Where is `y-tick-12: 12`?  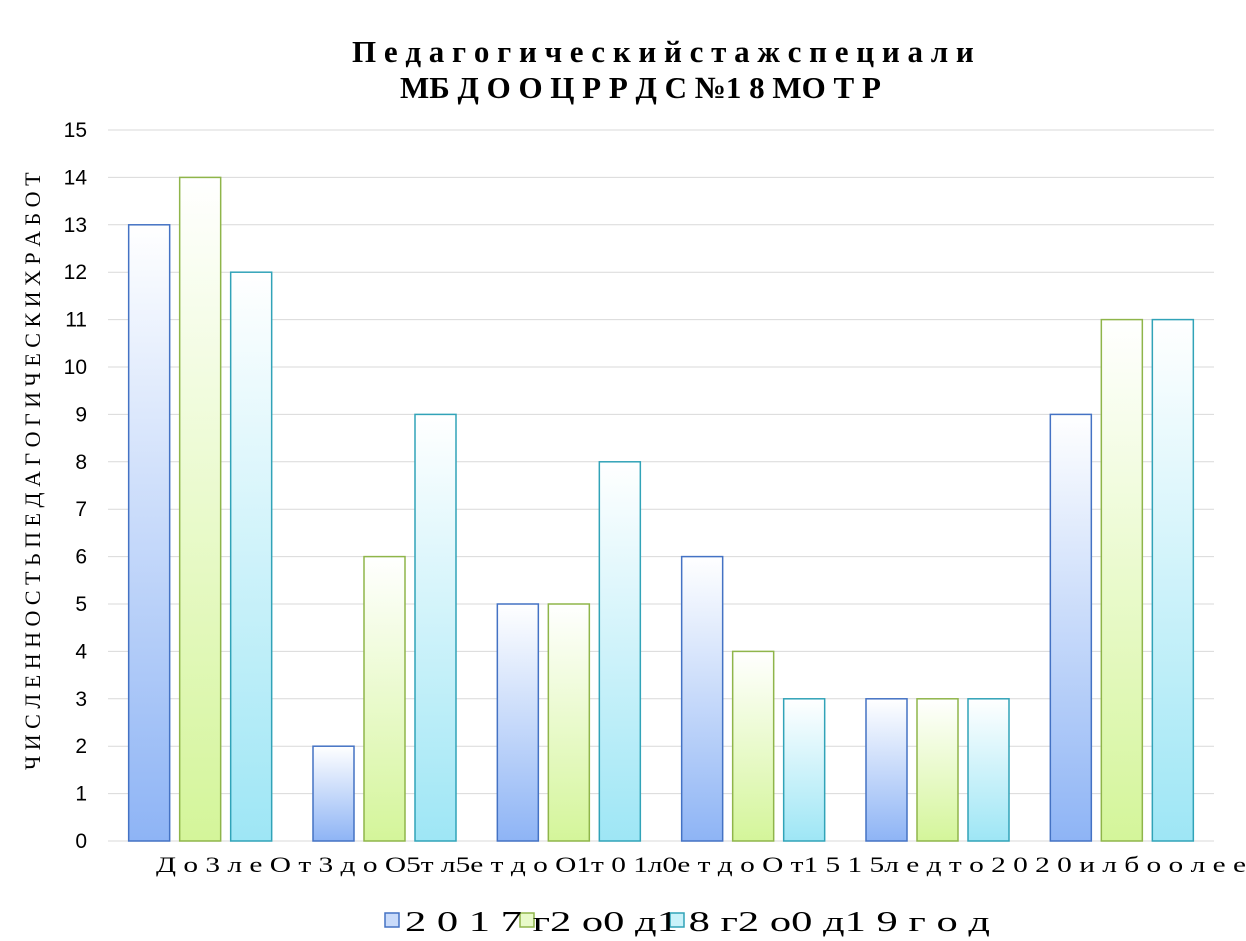
y-tick-12: 12 is located at coordinates (75, 272).